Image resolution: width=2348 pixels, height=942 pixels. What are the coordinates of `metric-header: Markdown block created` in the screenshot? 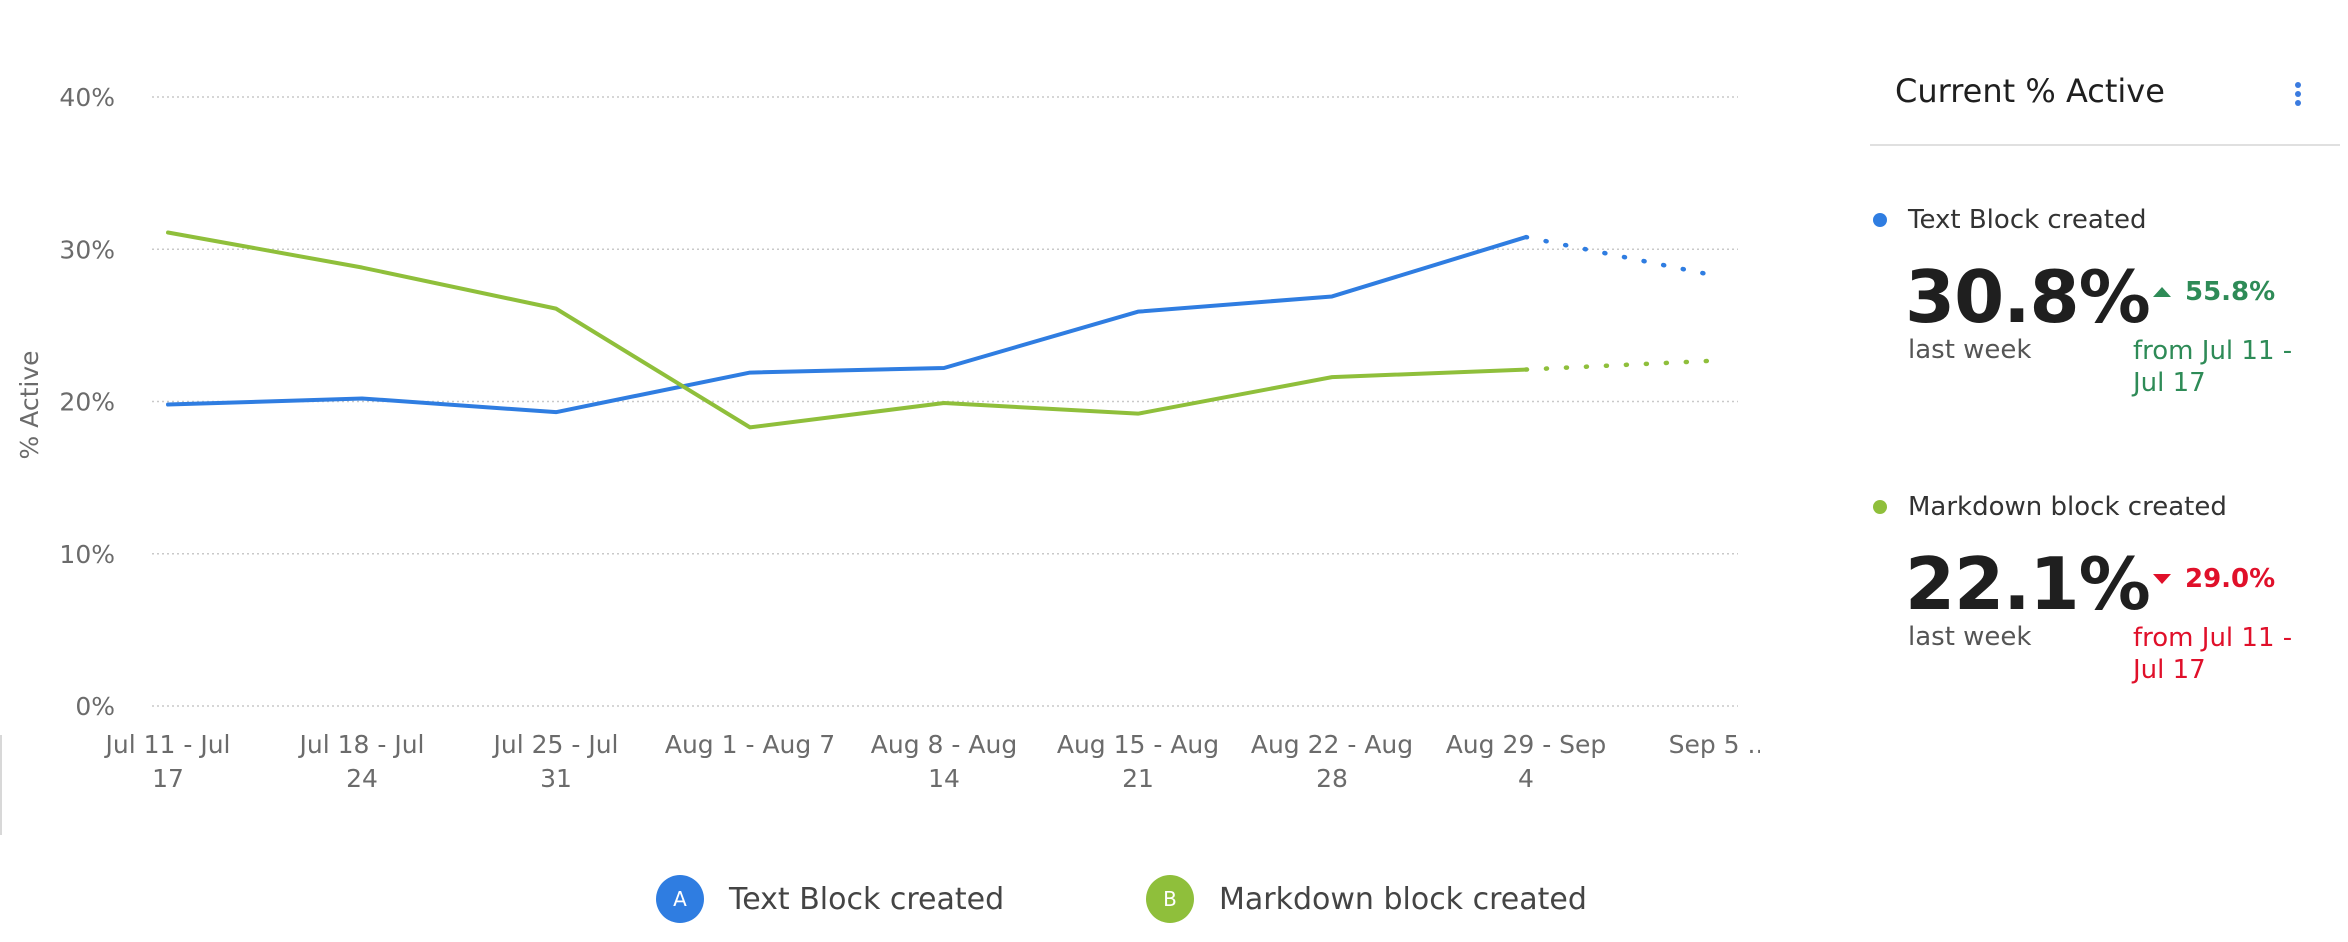 It's located at (2048, 507).